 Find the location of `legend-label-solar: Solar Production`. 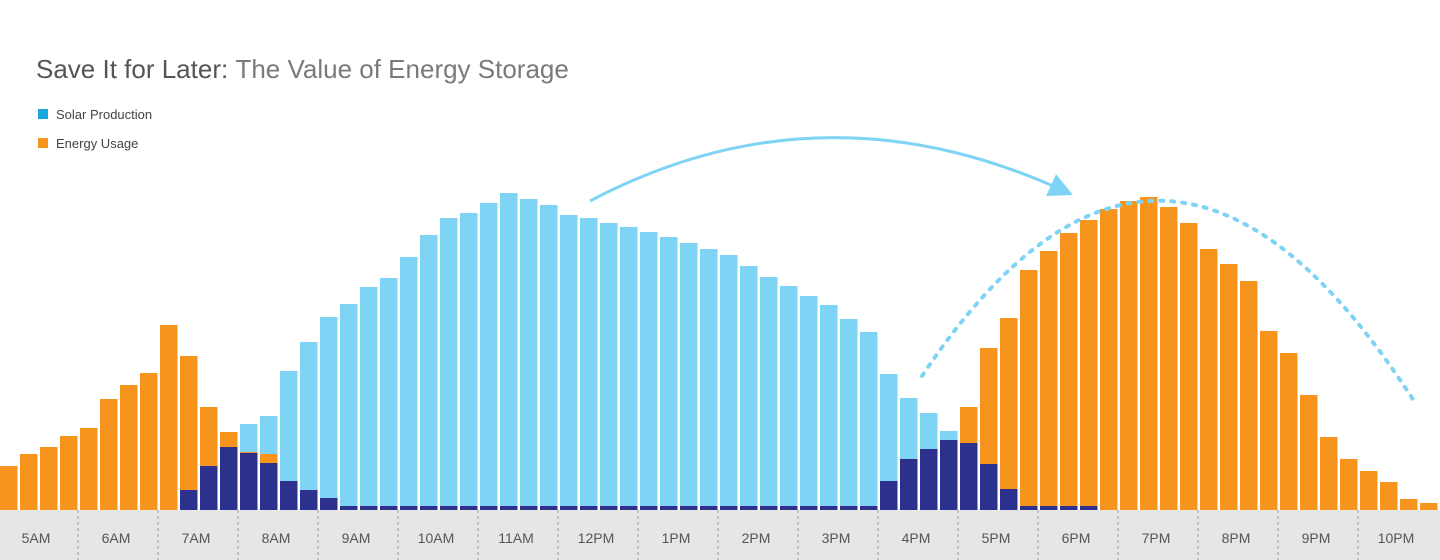

legend-label-solar: Solar Production is located at coordinates (104, 114).